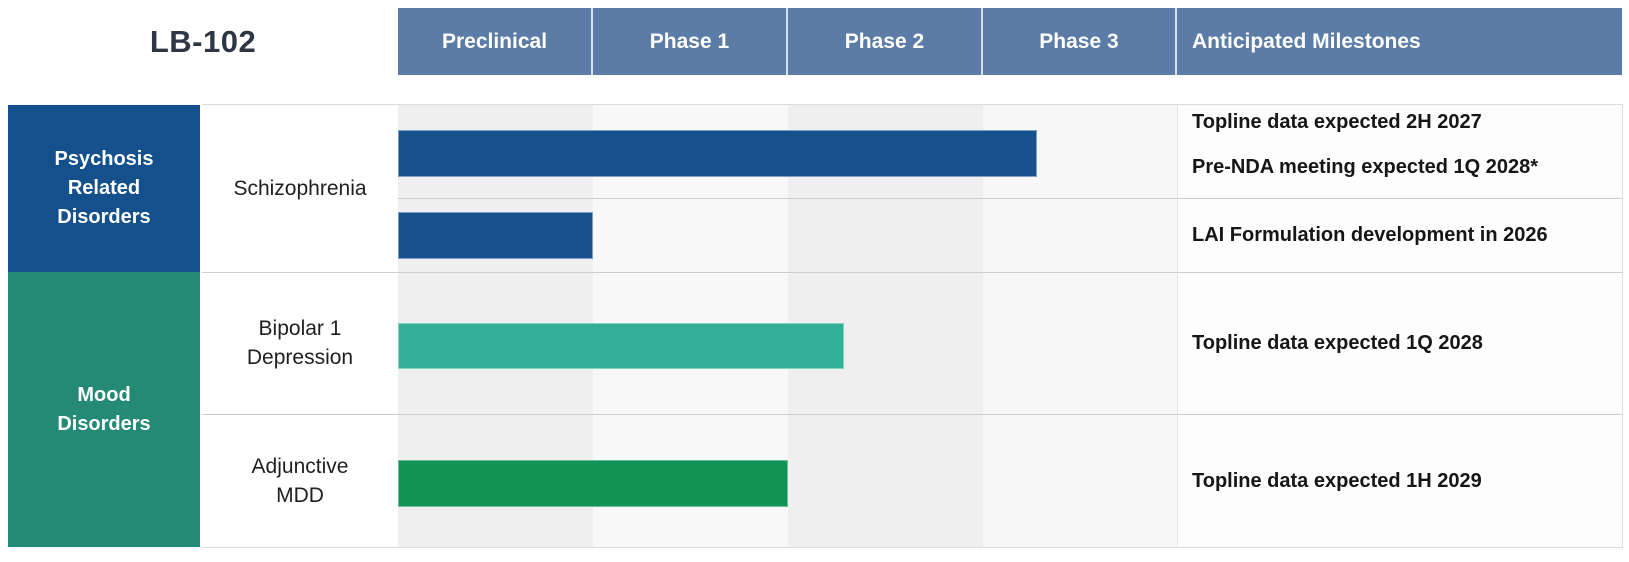 The height and width of the screenshot is (562, 1629). What do you see at coordinates (1370, 235) in the screenshot?
I see `milestone-text-lai-formulation-2026: LAI Formulation development in 2026` at bounding box center [1370, 235].